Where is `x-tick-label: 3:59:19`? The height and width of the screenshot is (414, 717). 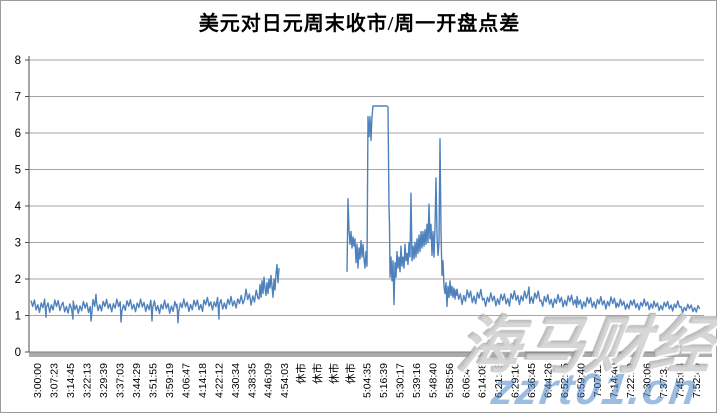
x-tick-label: 3:59:19 is located at coordinates (170, 380).